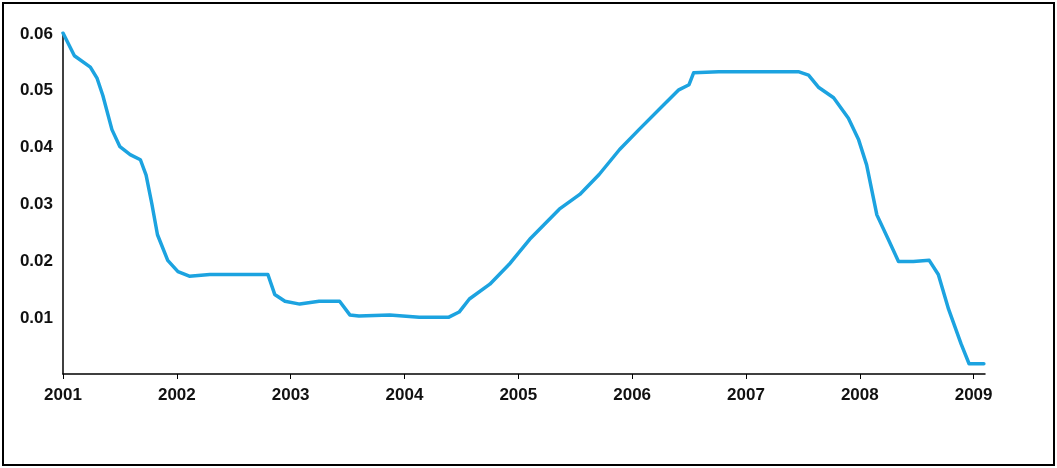 The image size is (1057, 468). I want to click on x-tick-label: 2001, so click(63, 394).